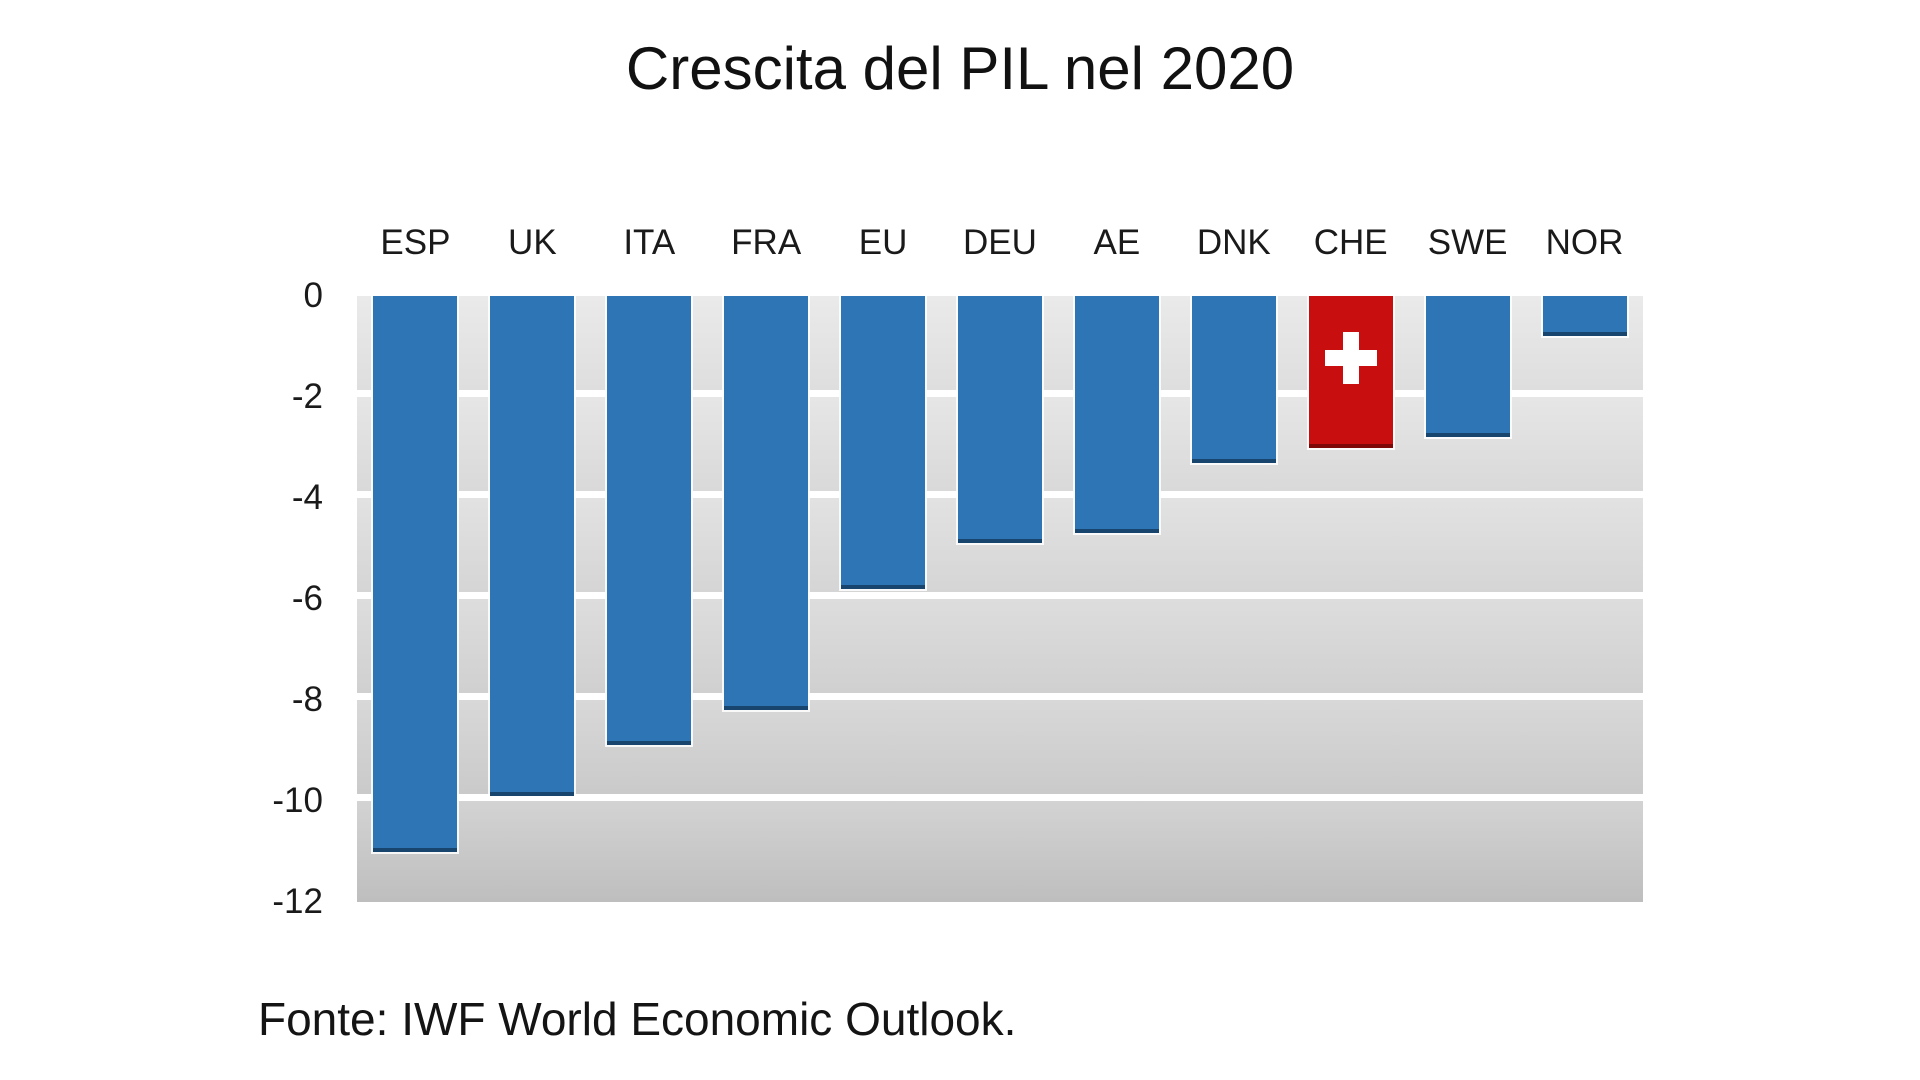 This screenshot has width=1920, height=1080. Describe the element at coordinates (883, 442) in the screenshot. I see `bar-eu` at that location.